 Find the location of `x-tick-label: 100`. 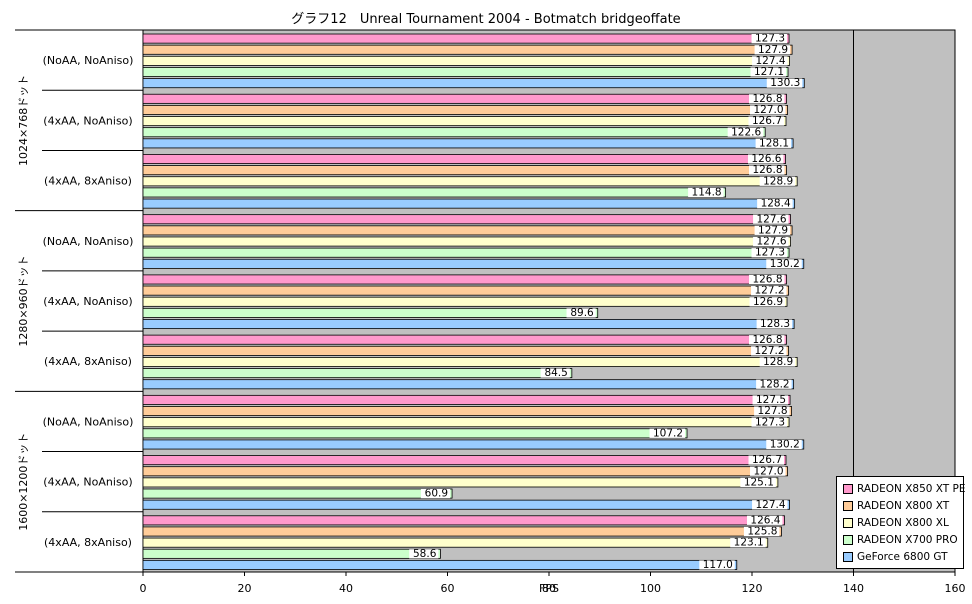

x-tick-label: 100 is located at coordinates (650, 588).